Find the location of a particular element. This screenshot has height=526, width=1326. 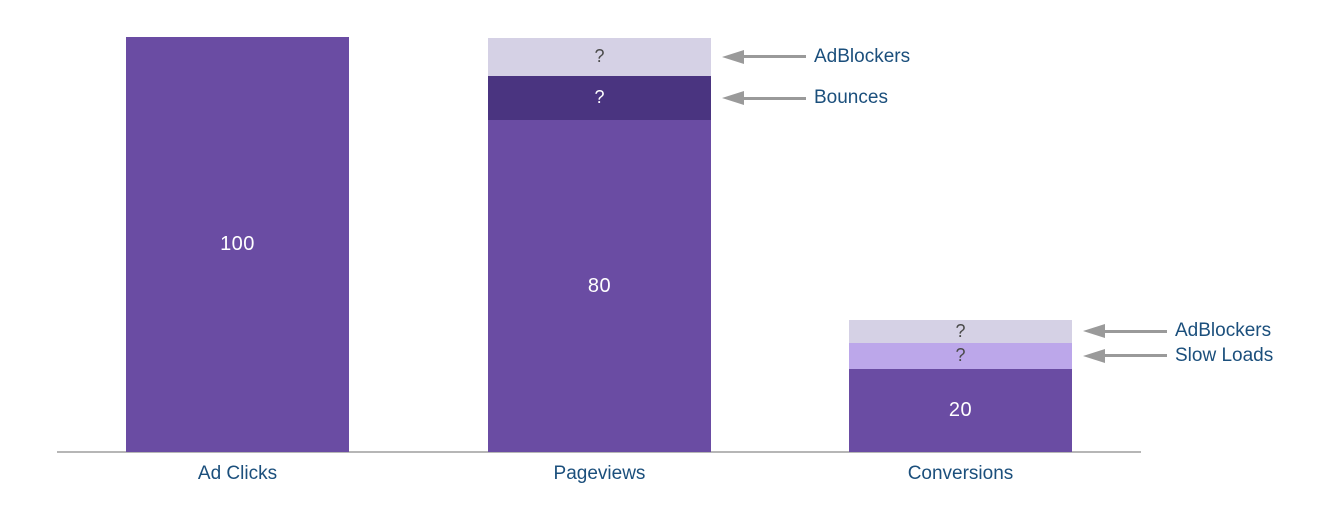

x-axis-label-pageviews: Pageviews is located at coordinates (599, 473).